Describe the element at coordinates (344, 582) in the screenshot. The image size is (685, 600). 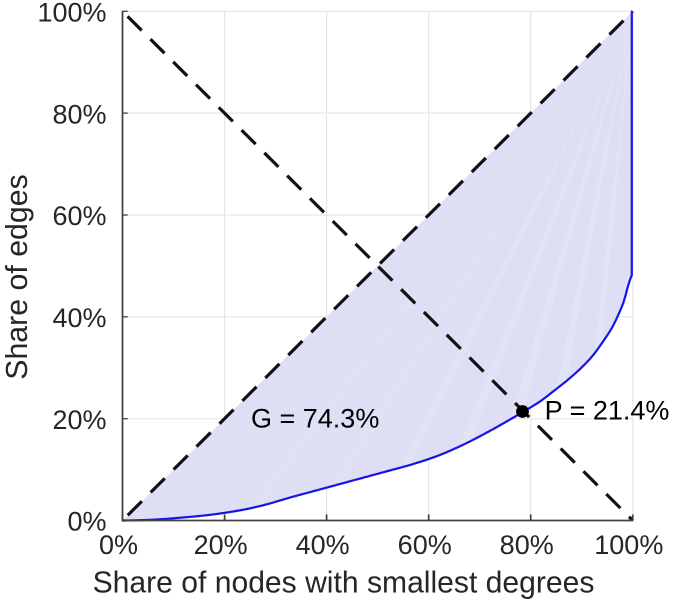
I see `svg-text:Share of nodes with smallest d: Share of nodes with smallest degrees` at that location.